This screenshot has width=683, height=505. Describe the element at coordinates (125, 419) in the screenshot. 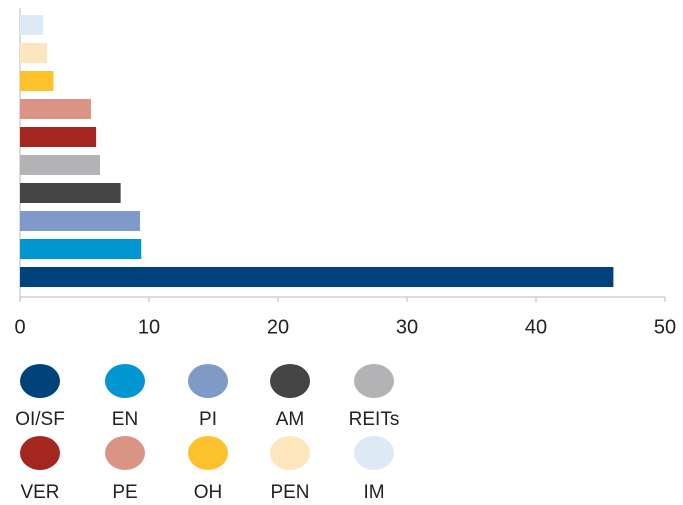

I see `legend-label: EN` at that location.